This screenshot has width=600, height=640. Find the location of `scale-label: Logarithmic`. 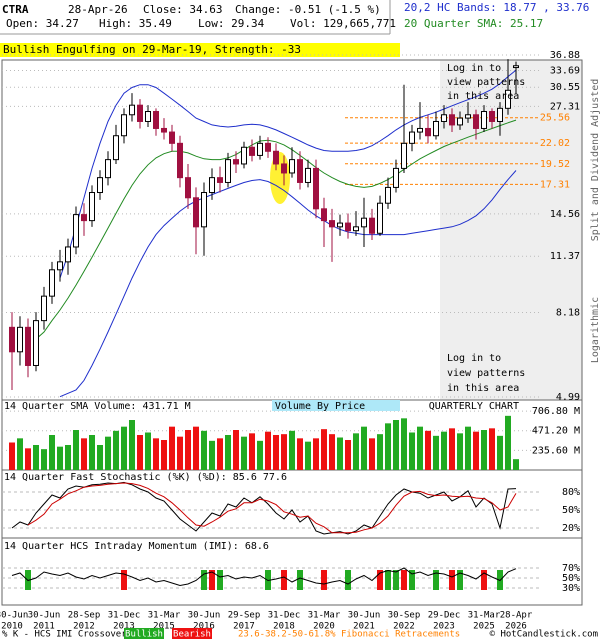

scale-label: Logarithmic is located at coordinates (595, 330).